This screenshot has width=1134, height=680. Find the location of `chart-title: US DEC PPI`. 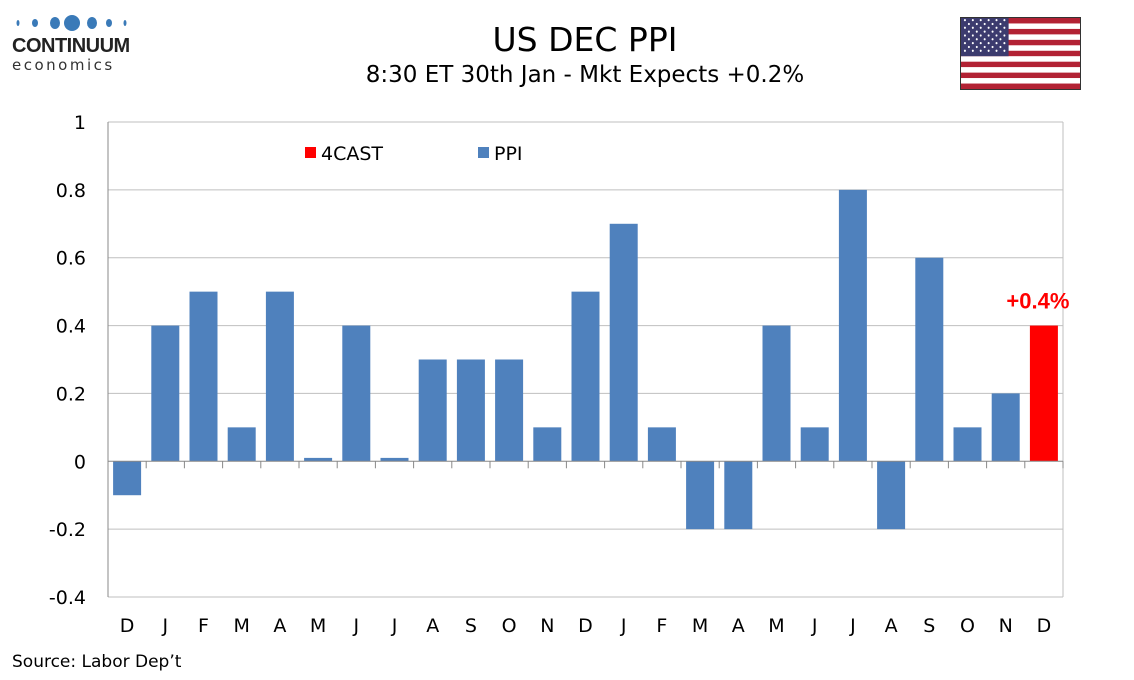

chart-title: US DEC PPI is located at coordinates (585, 39).